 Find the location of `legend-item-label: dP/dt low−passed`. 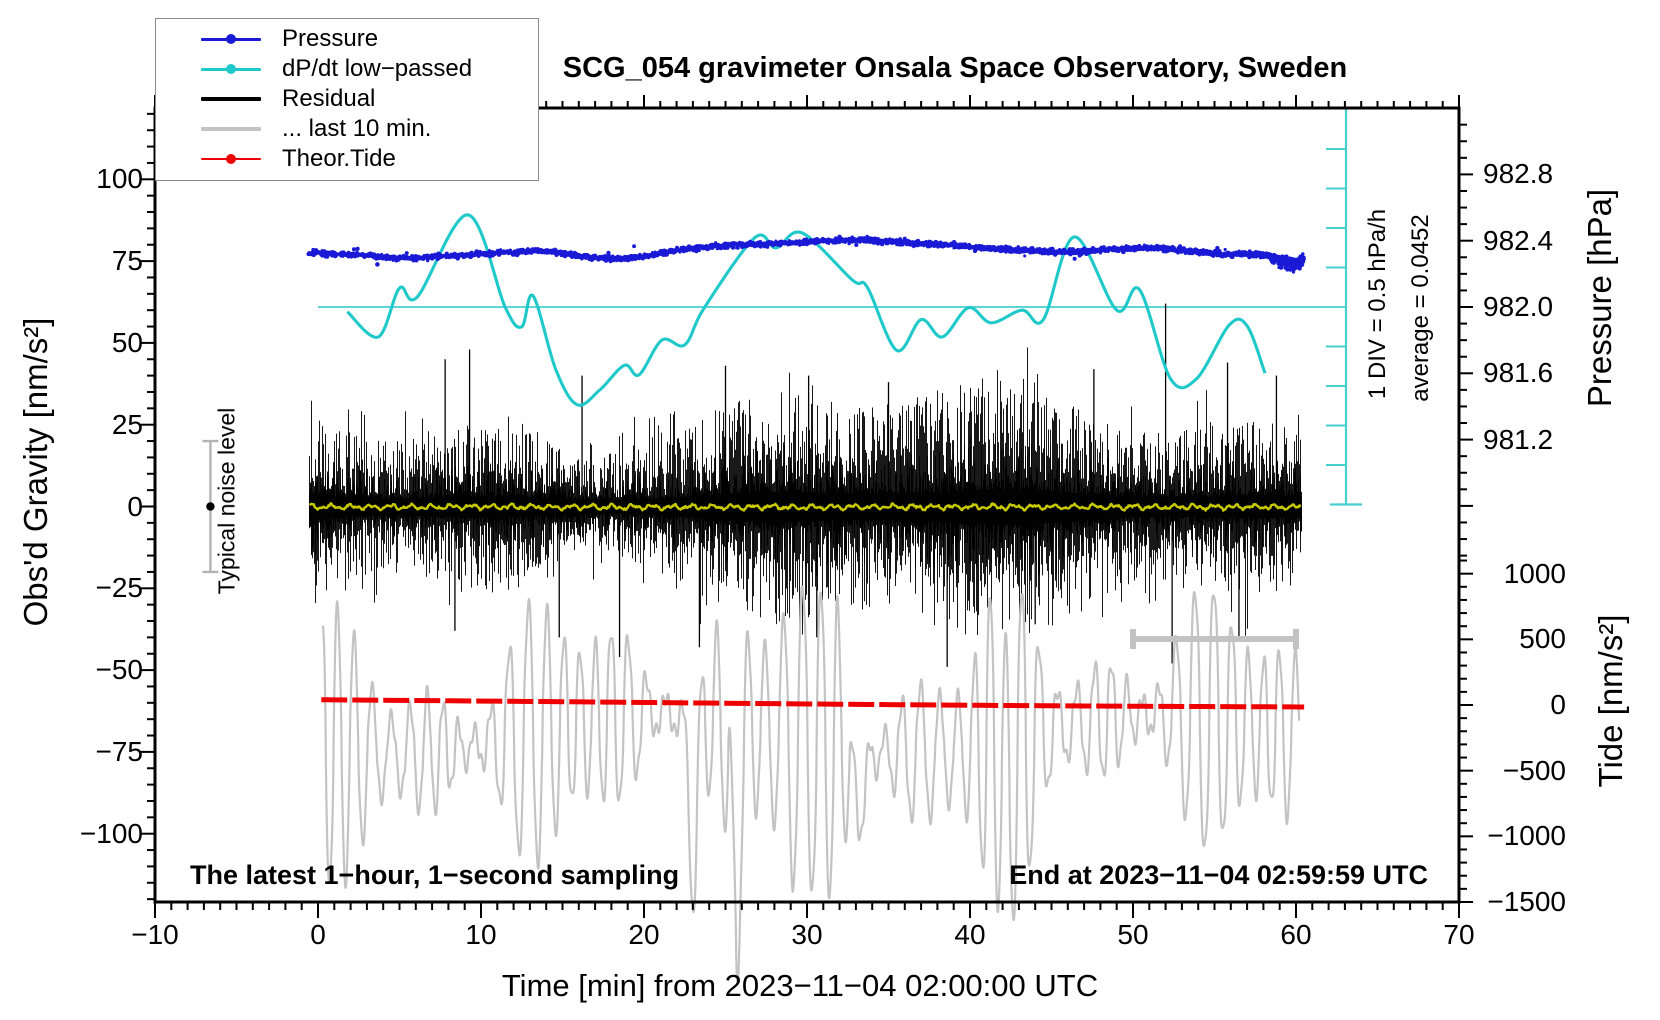

legend-item-label: dP/dt low−passed is located at coordinates (377, 68).